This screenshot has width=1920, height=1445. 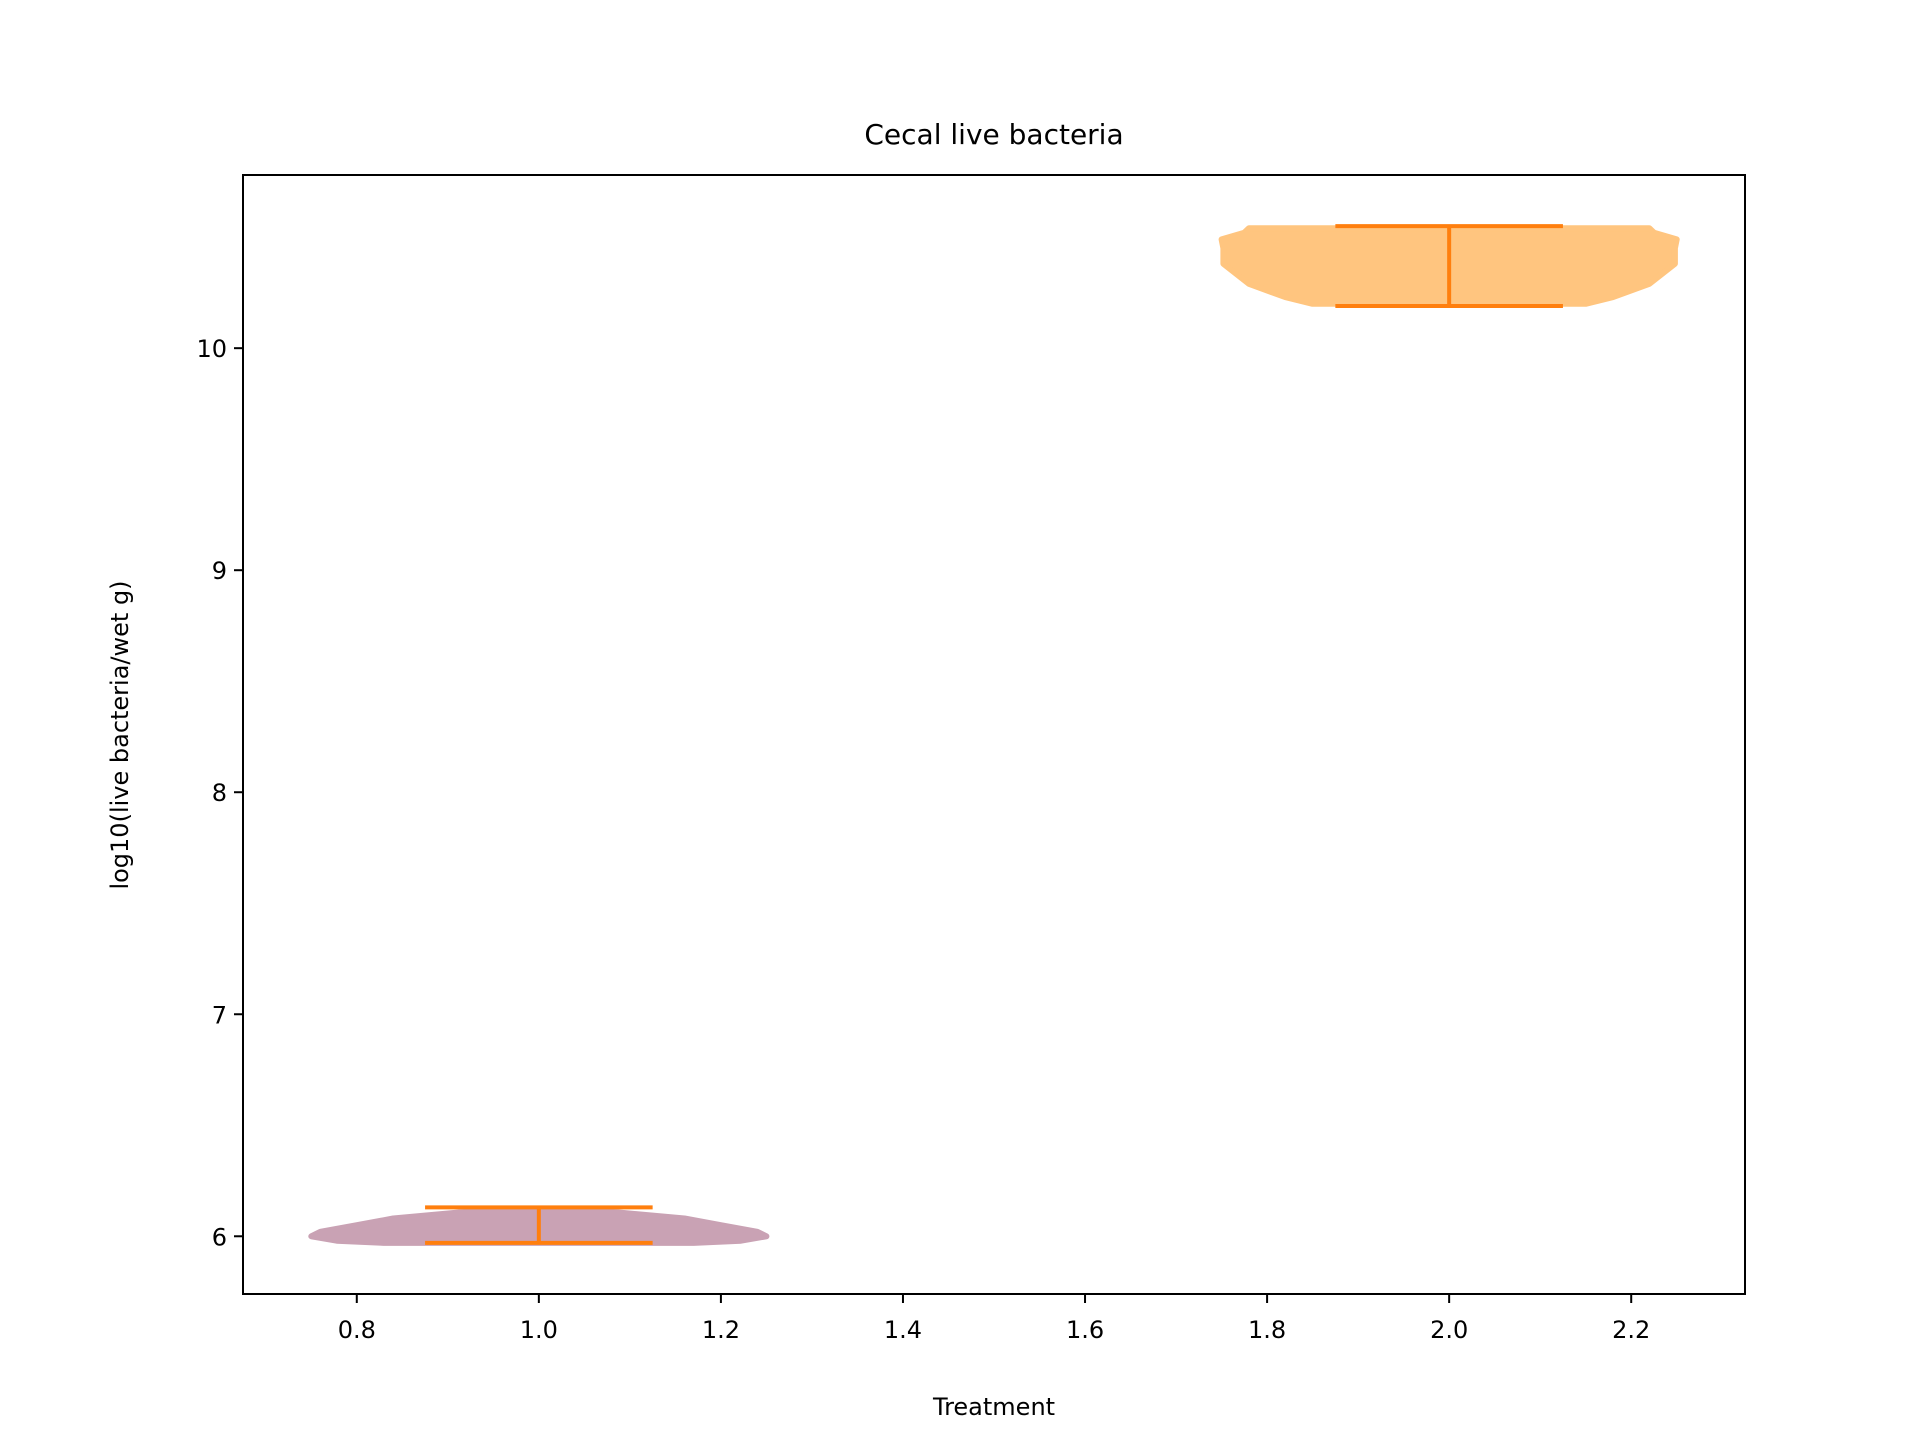 I want to click on y-tick-label: 10, so click(x=211, y=349).